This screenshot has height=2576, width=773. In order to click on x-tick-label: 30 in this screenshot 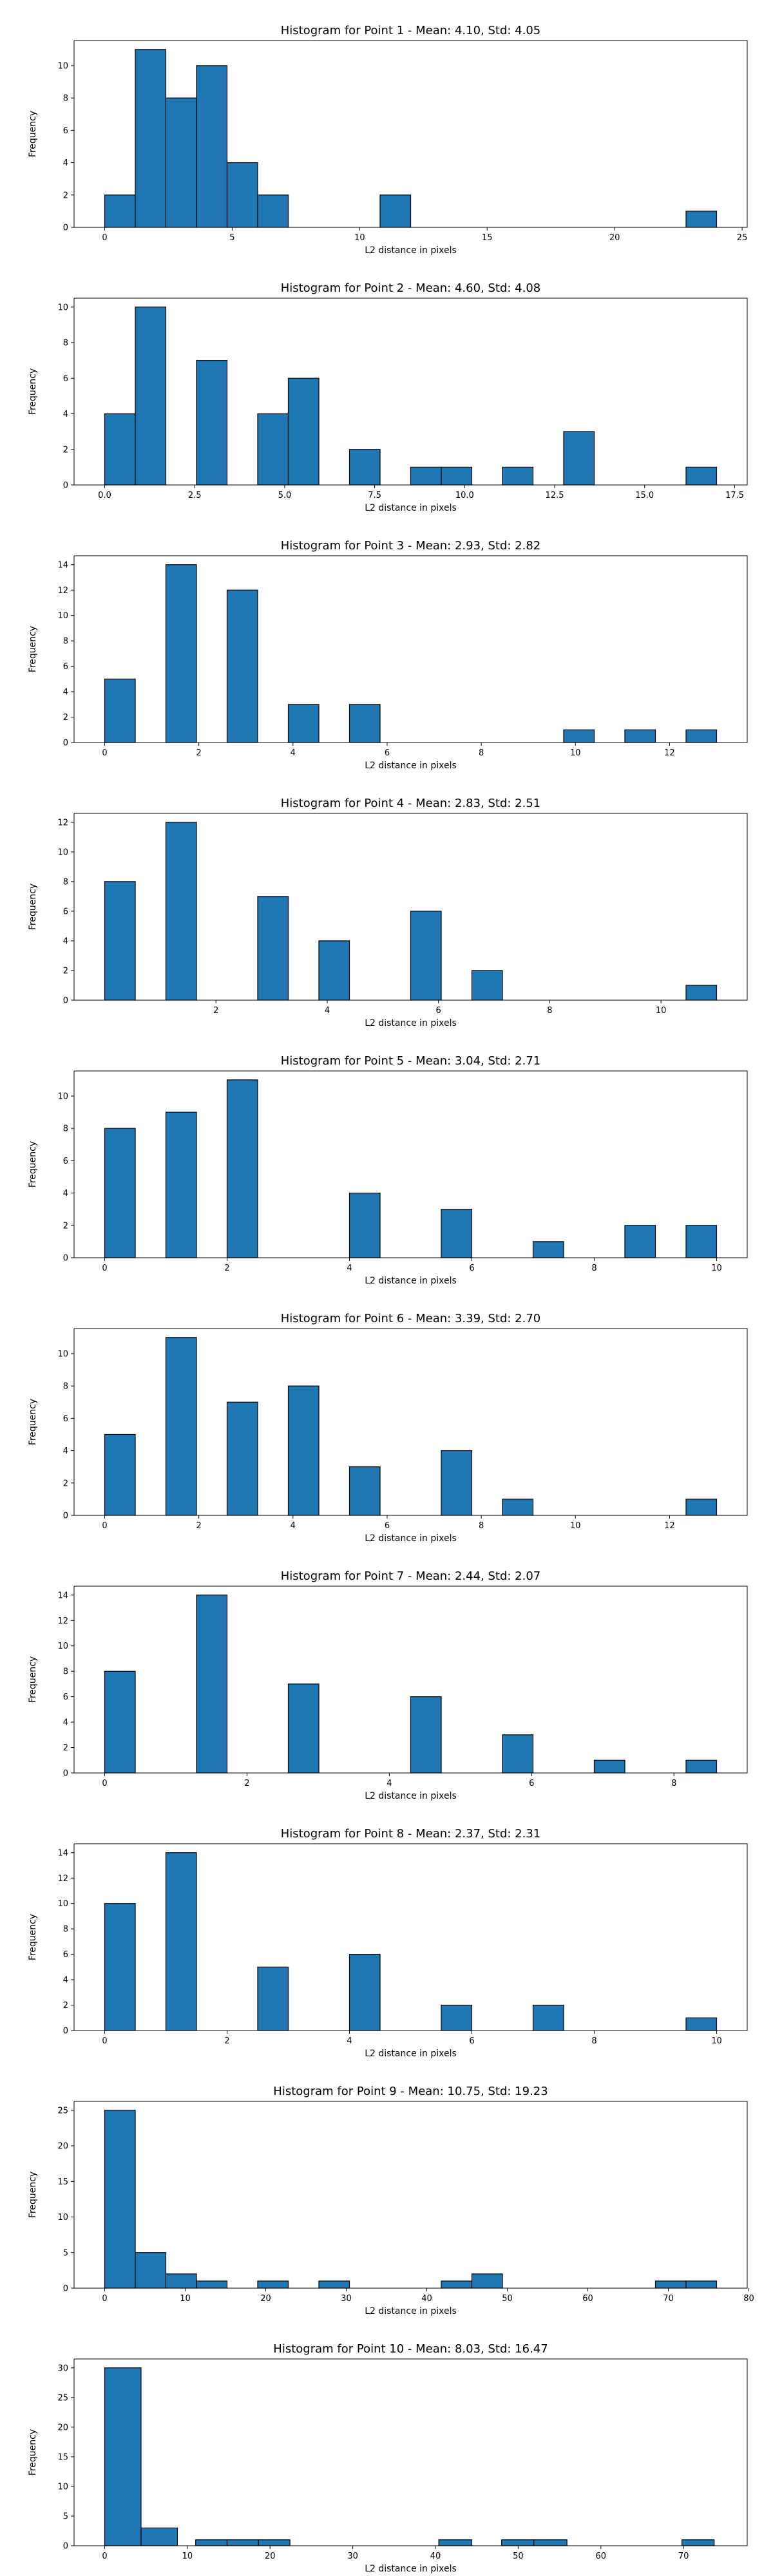, I will do `click(352, 2557)`.